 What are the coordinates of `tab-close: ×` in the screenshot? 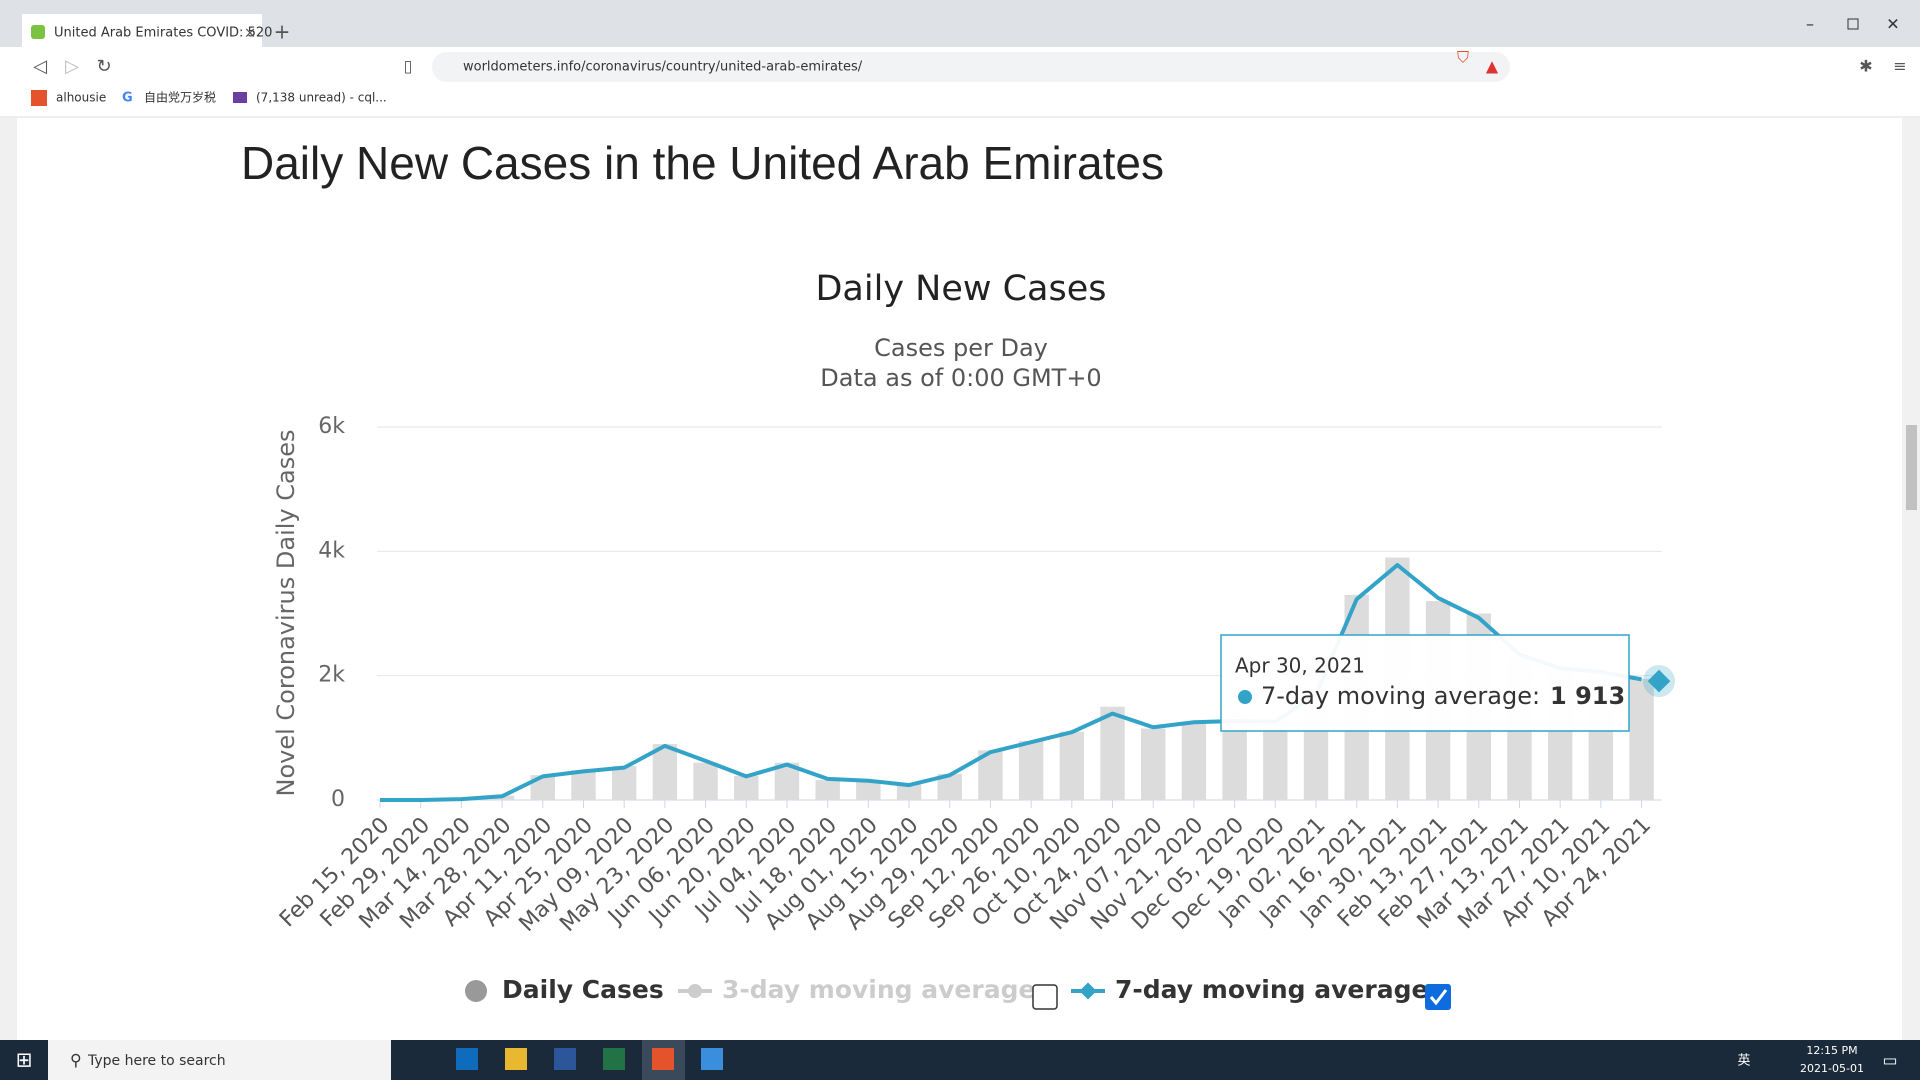 It's located at (250, 33).